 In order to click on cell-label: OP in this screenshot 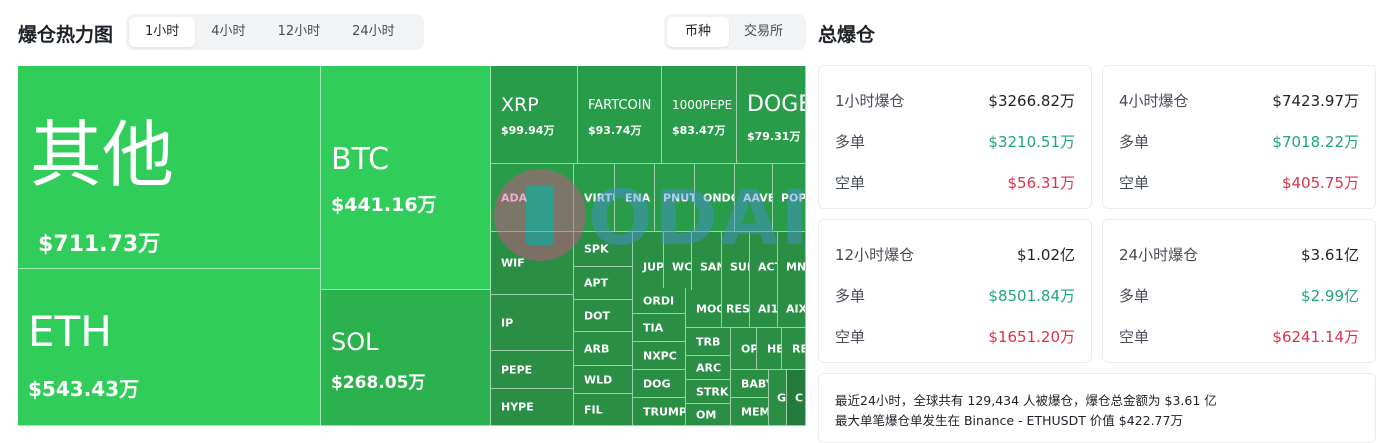, I will do `click(749, 348)`.